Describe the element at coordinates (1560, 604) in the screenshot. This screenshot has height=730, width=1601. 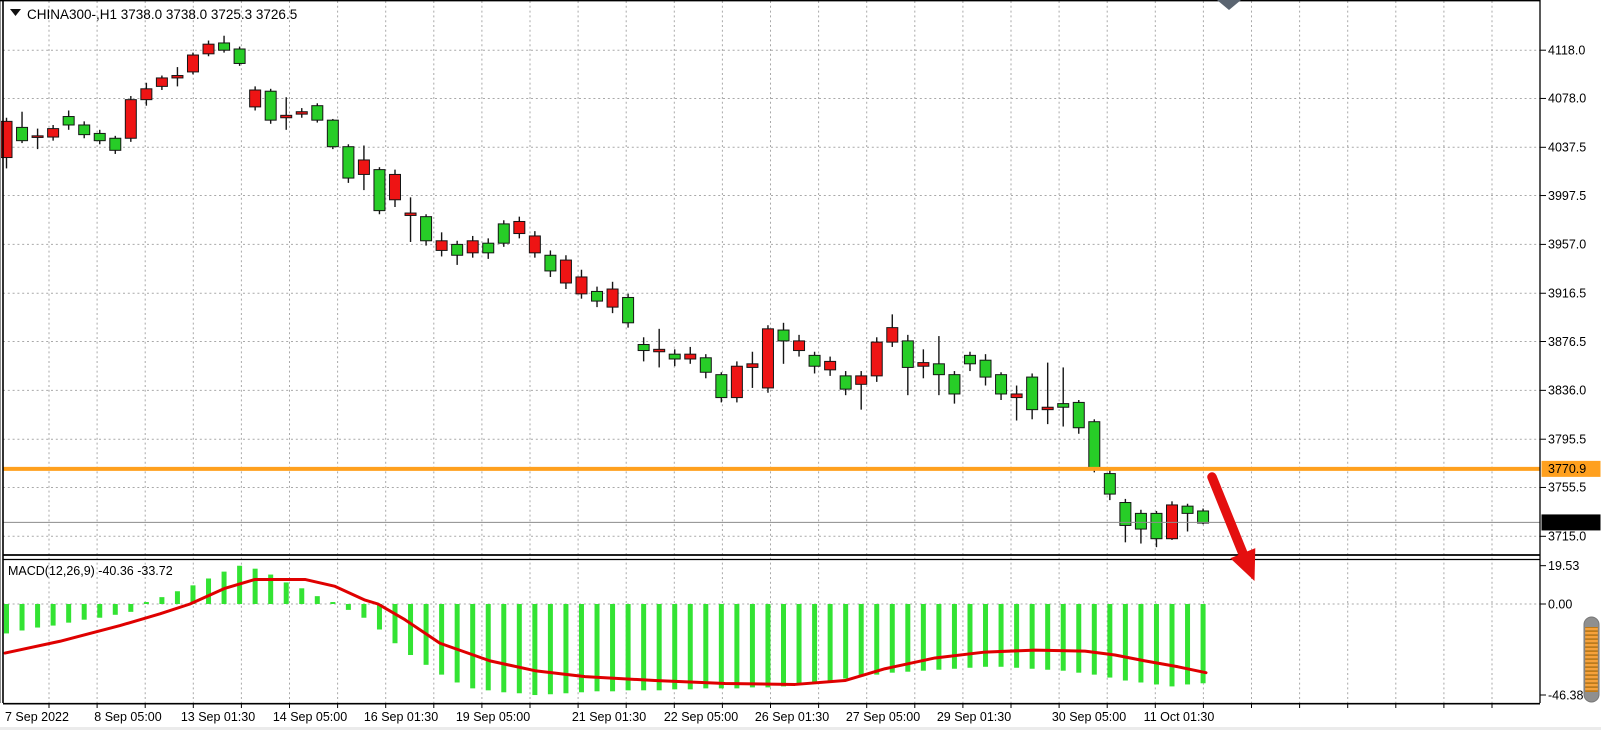
I see `svg-text: 0.00` at that location.